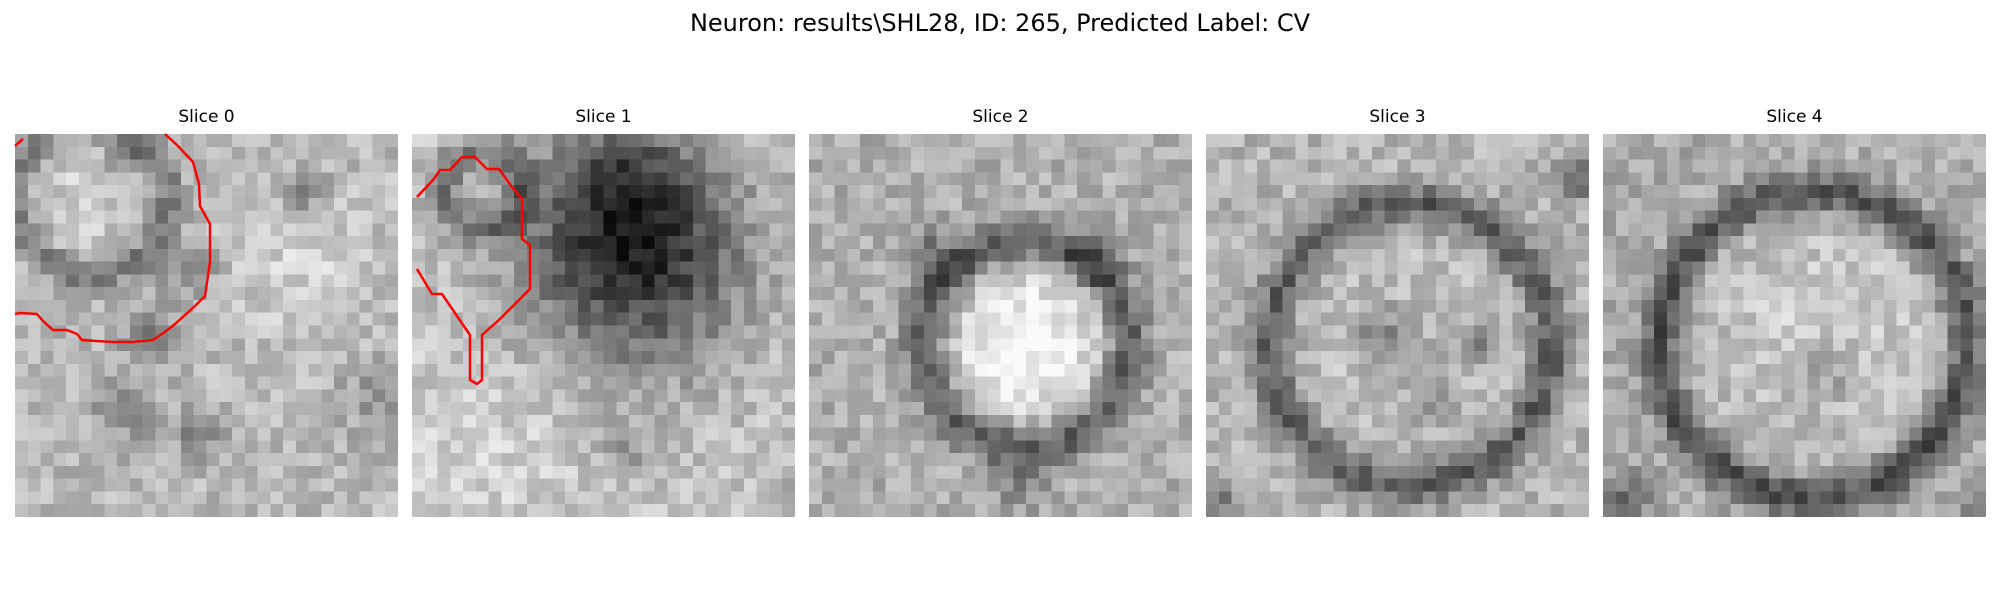 The height and width of the screenshot is (600, 2000). Describe the element at coordinates (1397, 117) in the screenshot. I see `slice-title-3: Slice 3` at that location.